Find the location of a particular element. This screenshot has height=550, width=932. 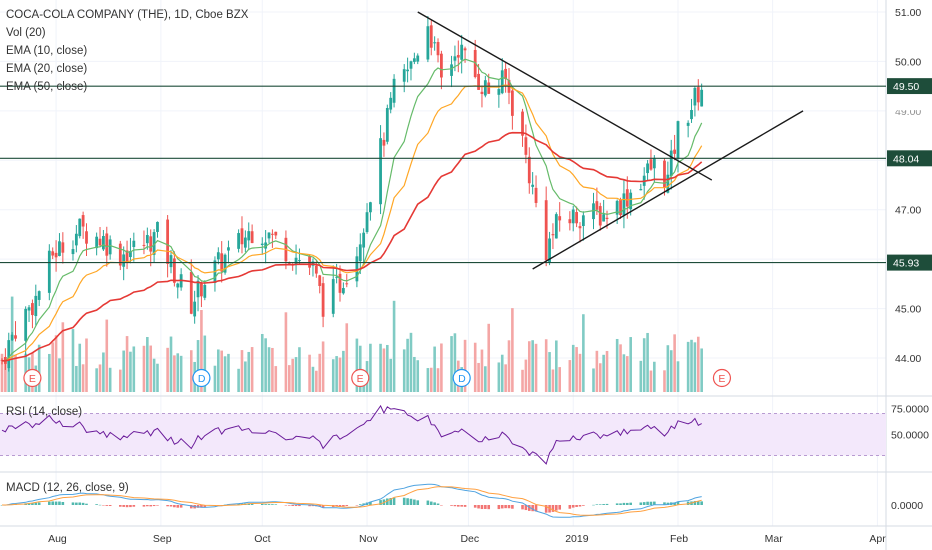

chart-title: COCA-COLA COMPANY (THE), 1D, Cboe BZX is located at coordinates (127, 15).